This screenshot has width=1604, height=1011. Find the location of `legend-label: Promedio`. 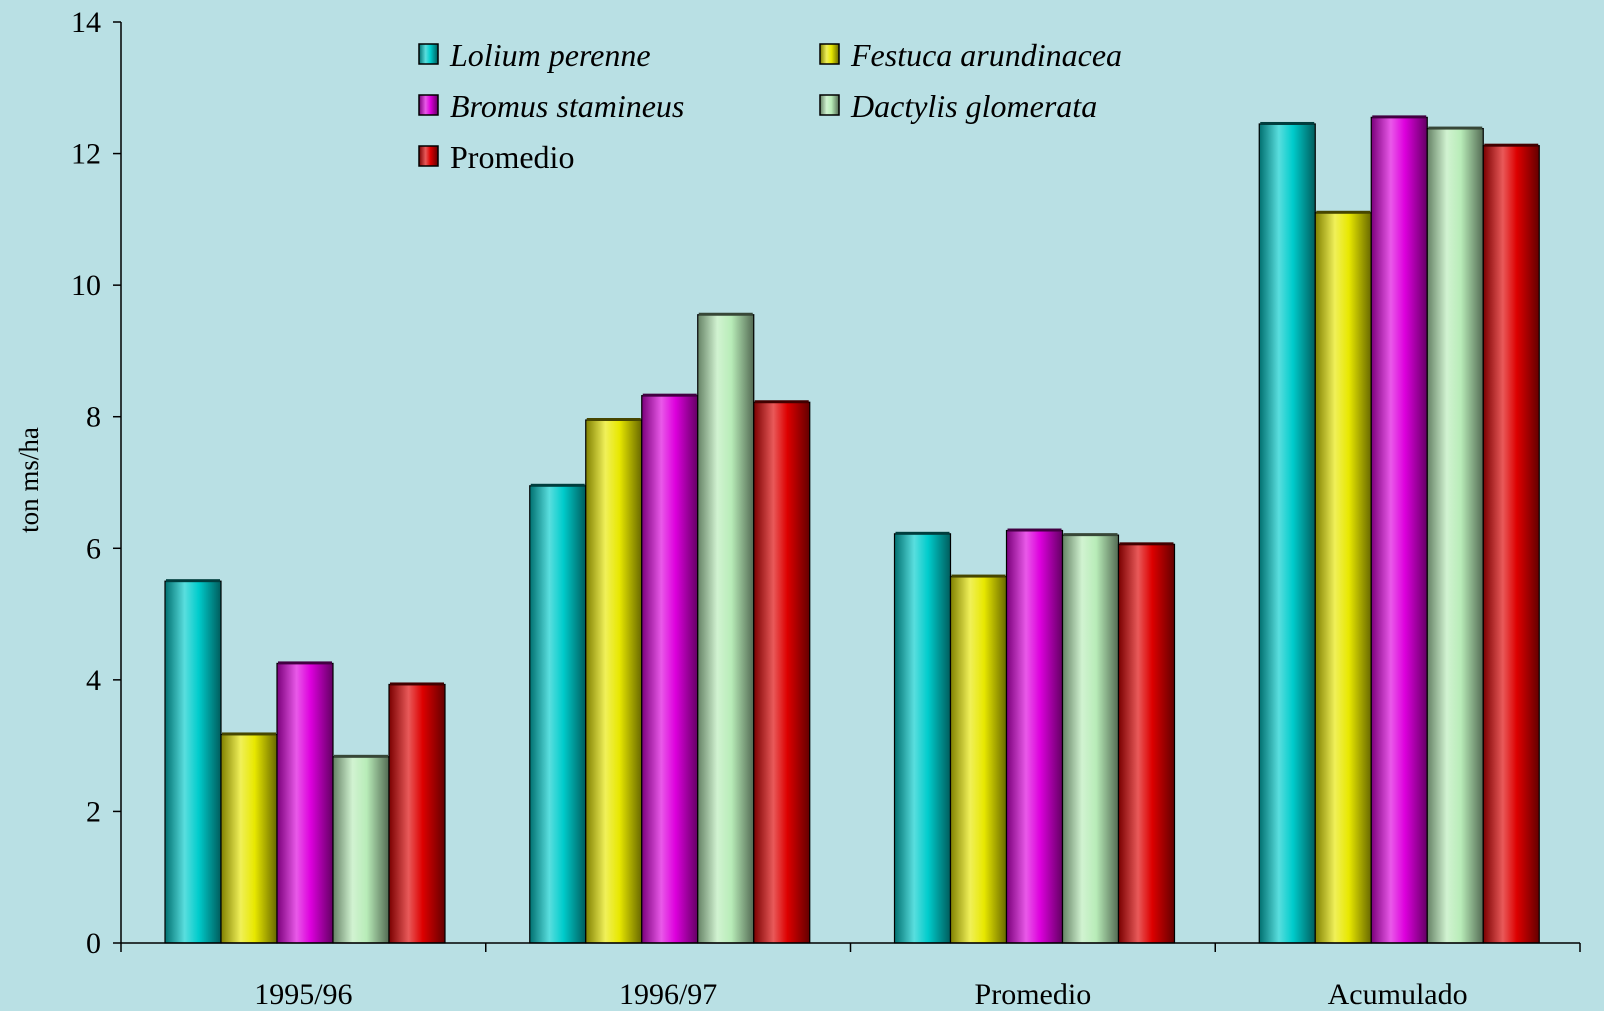

legend-label: Promedio is located at coordinates (512, 157).